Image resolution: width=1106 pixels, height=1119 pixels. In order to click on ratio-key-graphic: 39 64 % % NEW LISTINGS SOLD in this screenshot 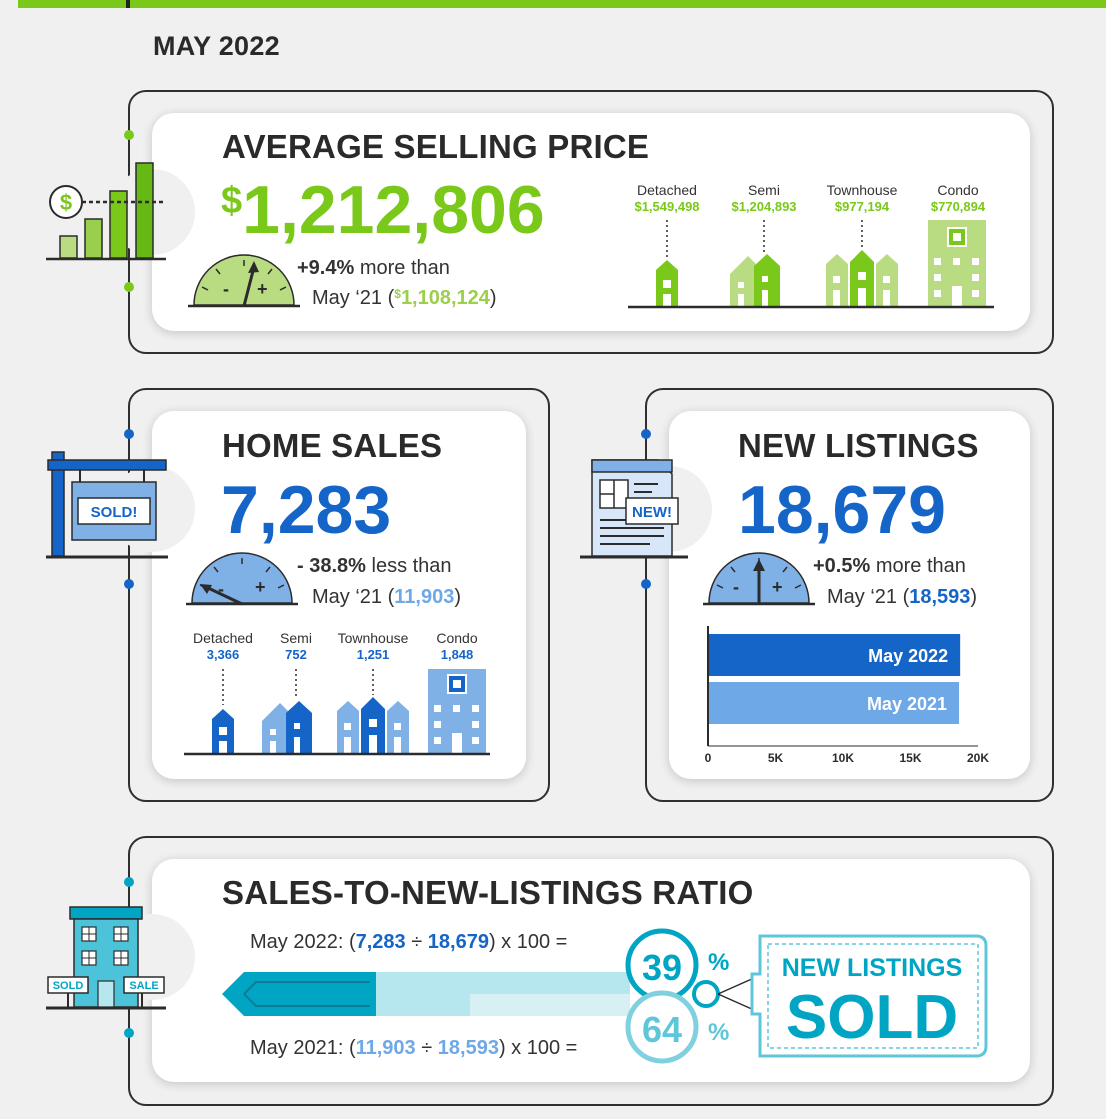, I will do `click(605, 996)`.